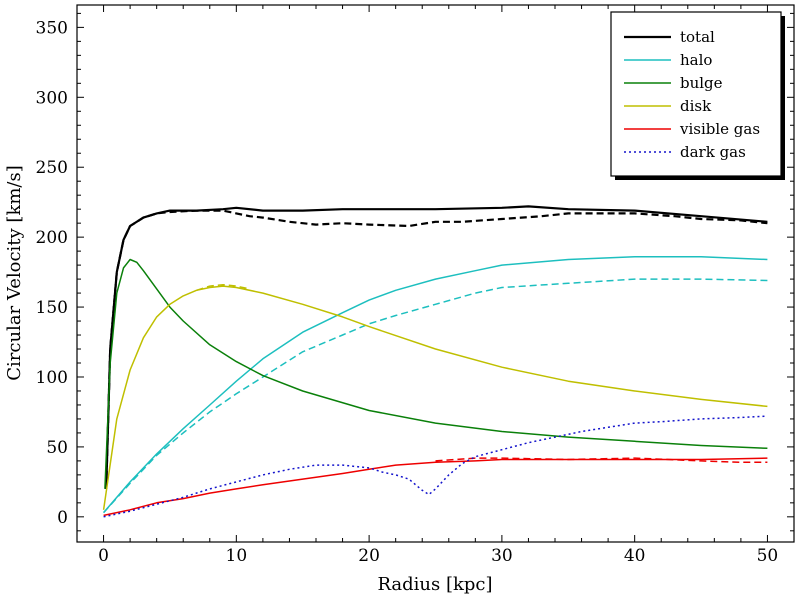 This screenshot has height=600, width=800. Describe the element at coordinates (52, 378) in the screenshot. I see `y-tick-label: 100` at that location.